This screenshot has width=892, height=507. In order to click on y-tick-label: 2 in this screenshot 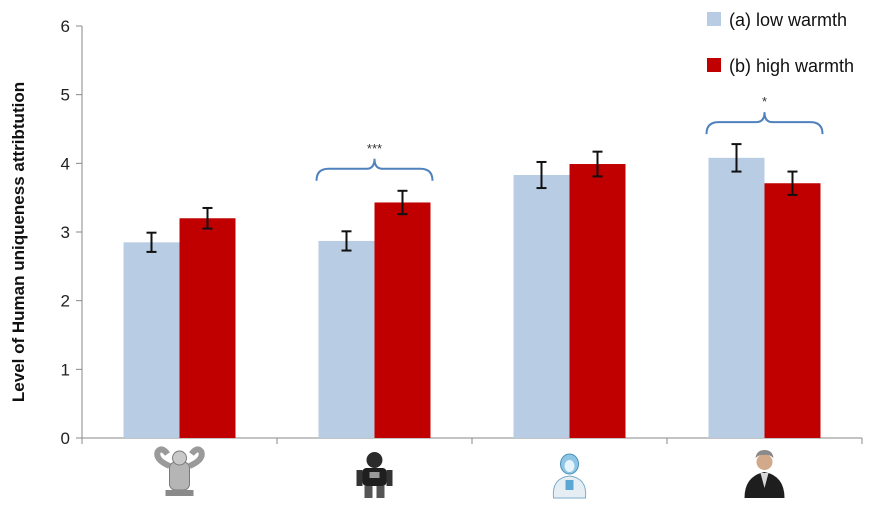, I will do `click(65, 301)`.